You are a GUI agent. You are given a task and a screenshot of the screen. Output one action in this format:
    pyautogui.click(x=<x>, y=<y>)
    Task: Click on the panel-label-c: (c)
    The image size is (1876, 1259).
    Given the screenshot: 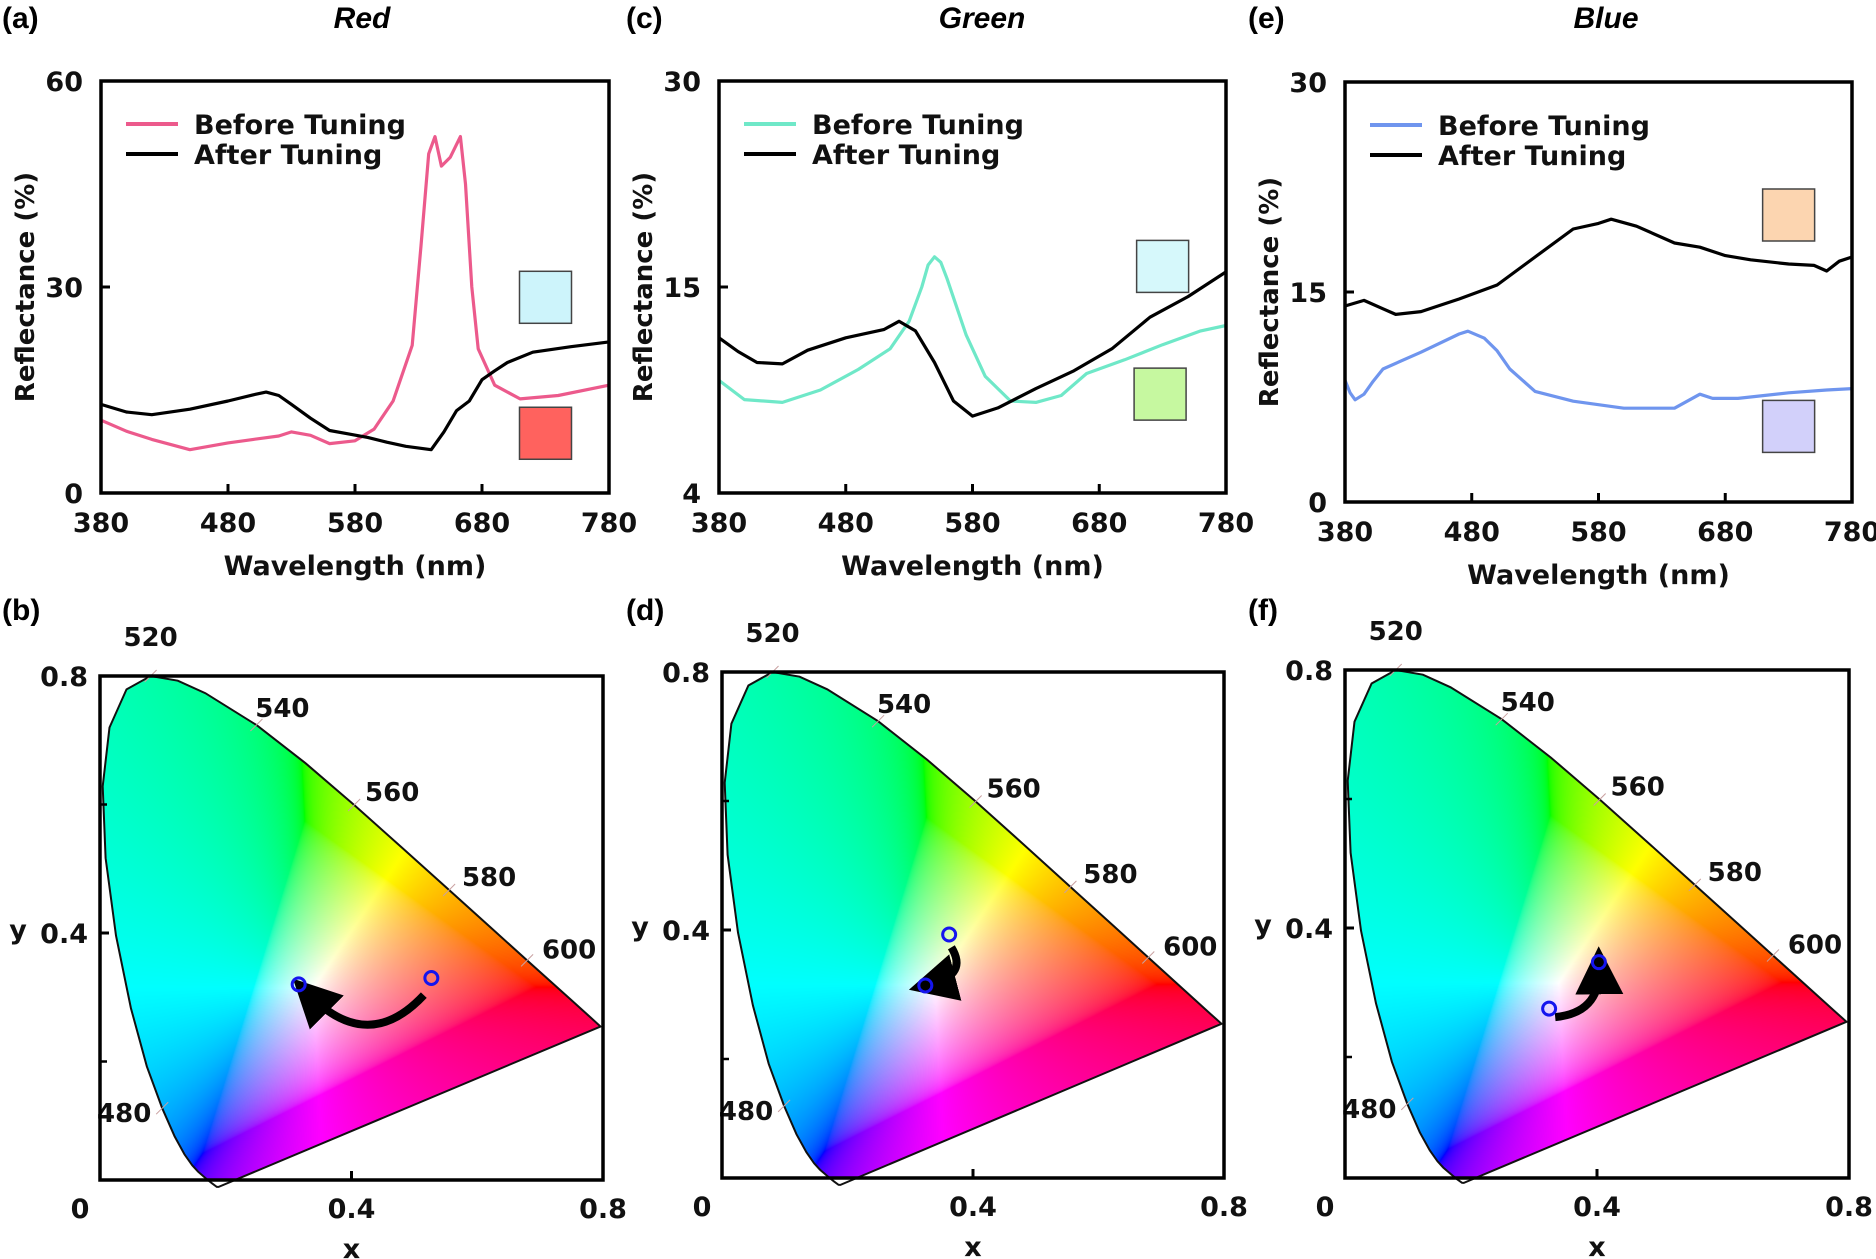 What is the action you would take?
    pyautogui.click(x=644, y=18)
    